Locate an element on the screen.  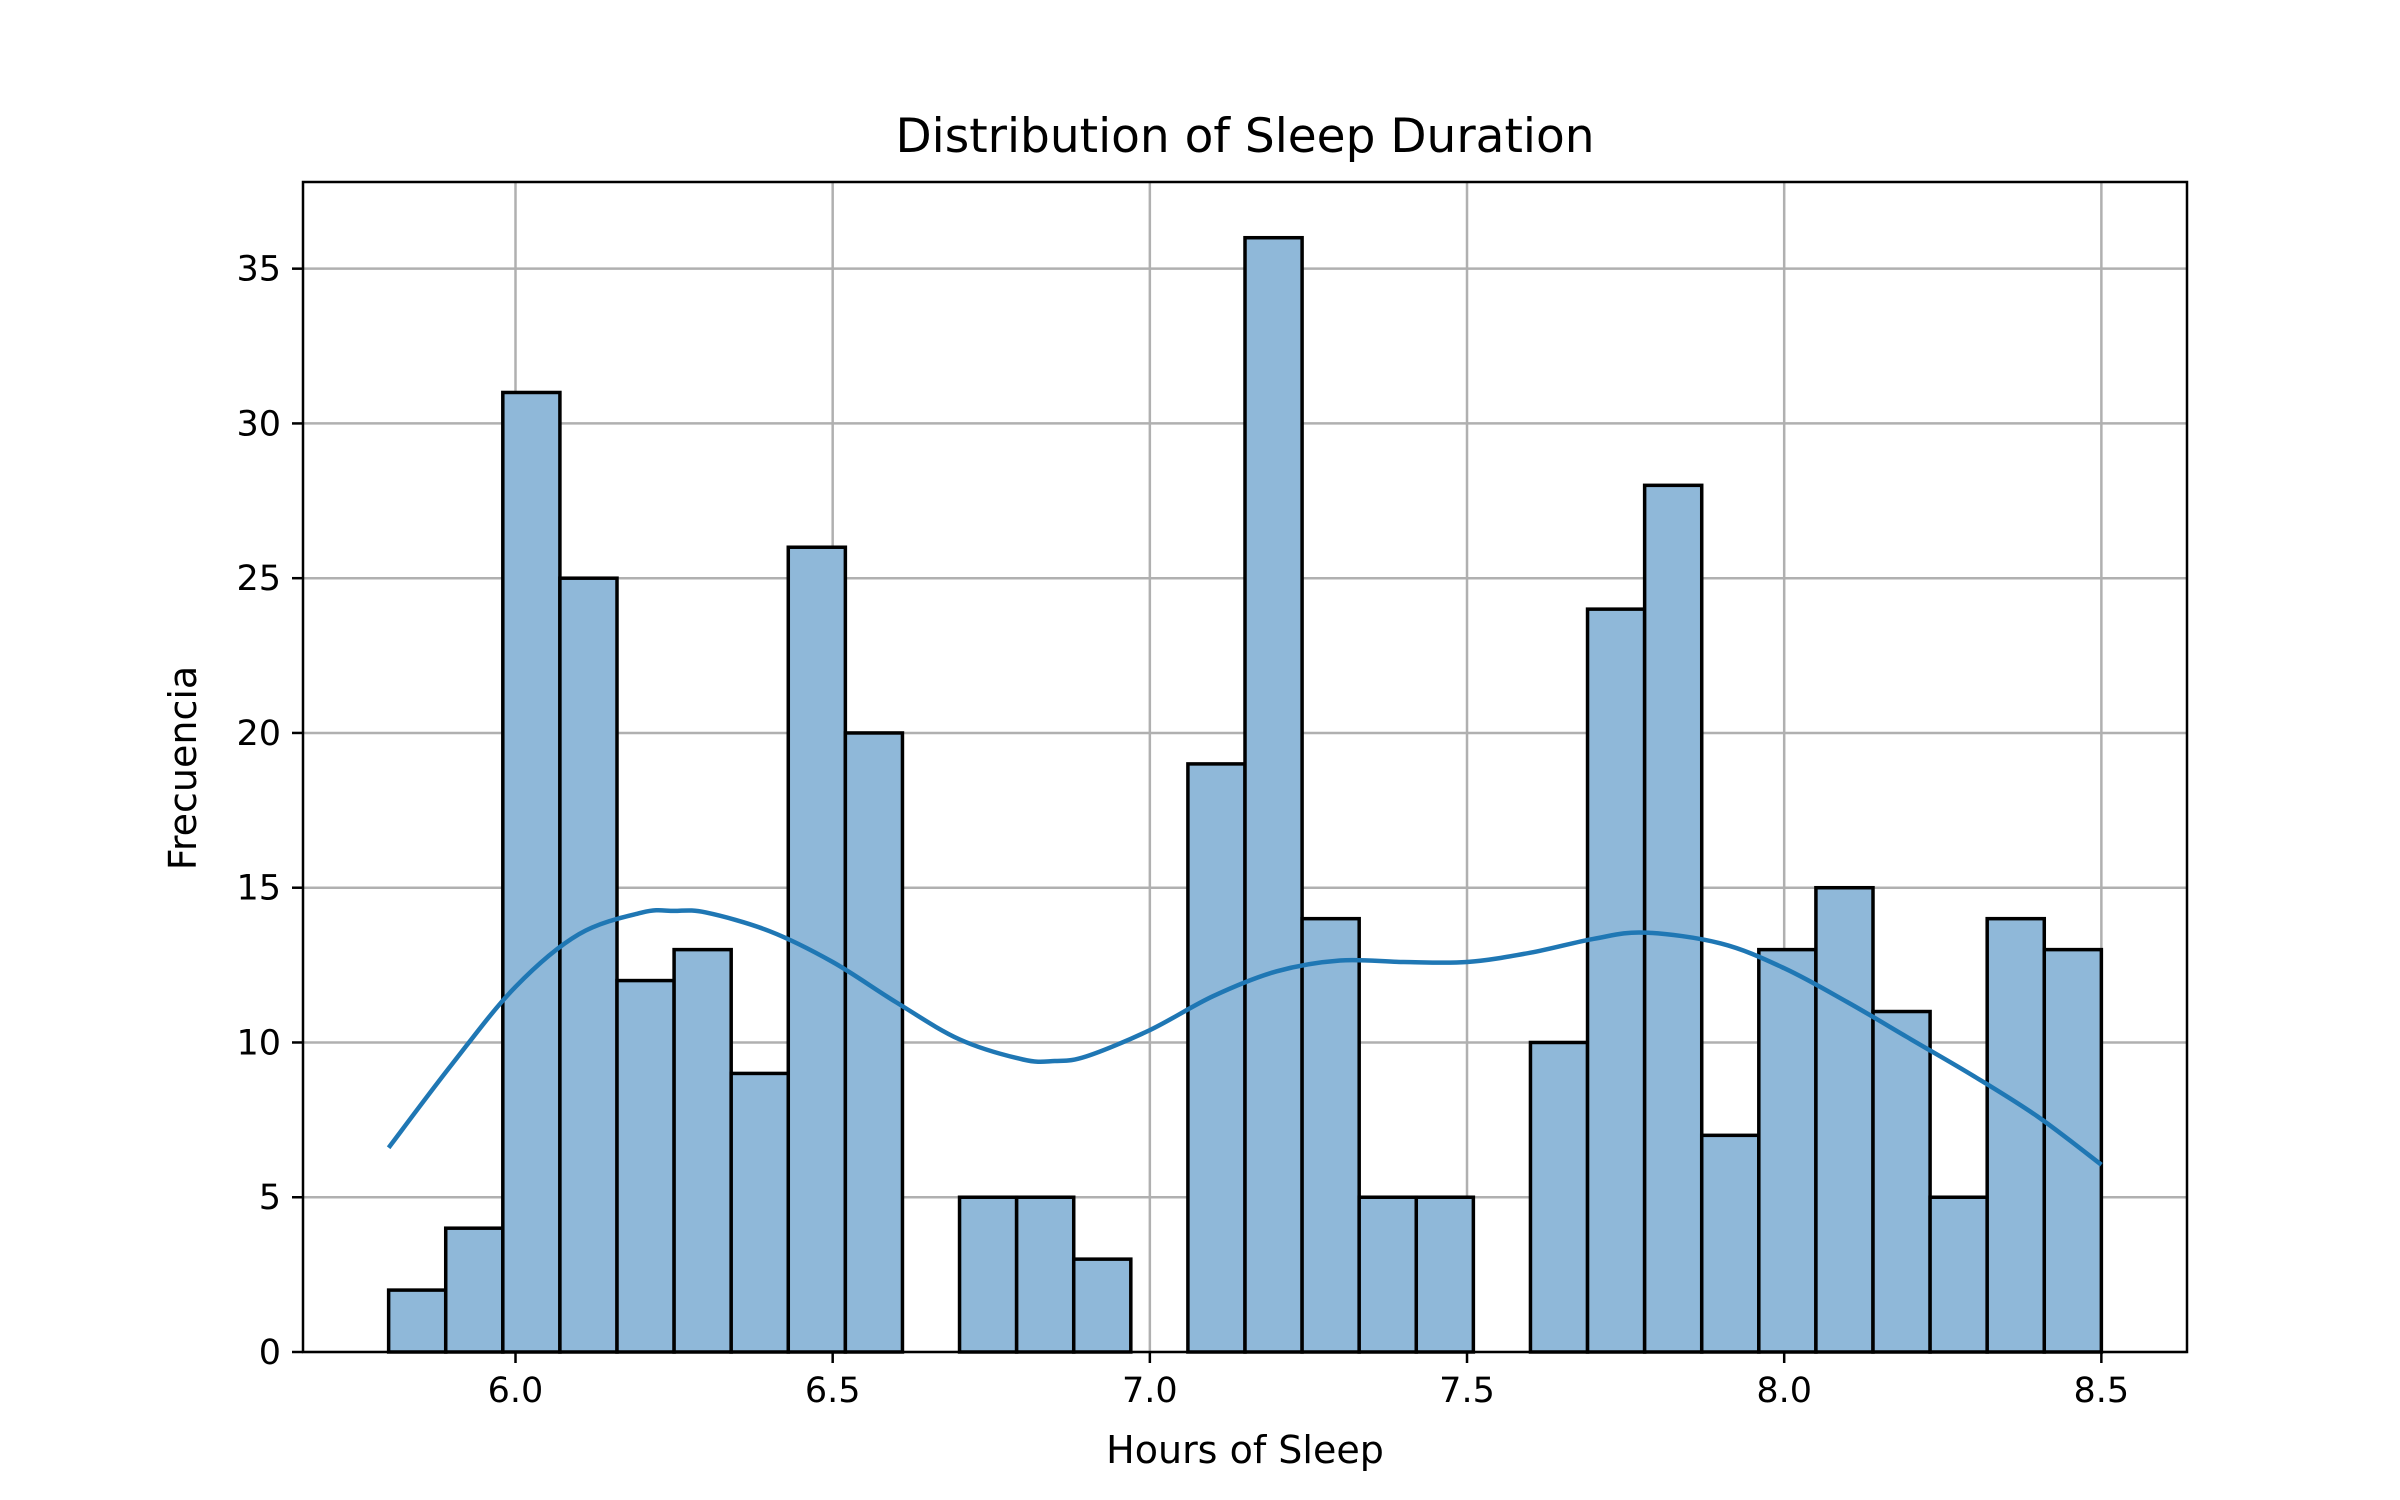
x-tick-label: 8.5 is located at coordinates (2102, 1391).